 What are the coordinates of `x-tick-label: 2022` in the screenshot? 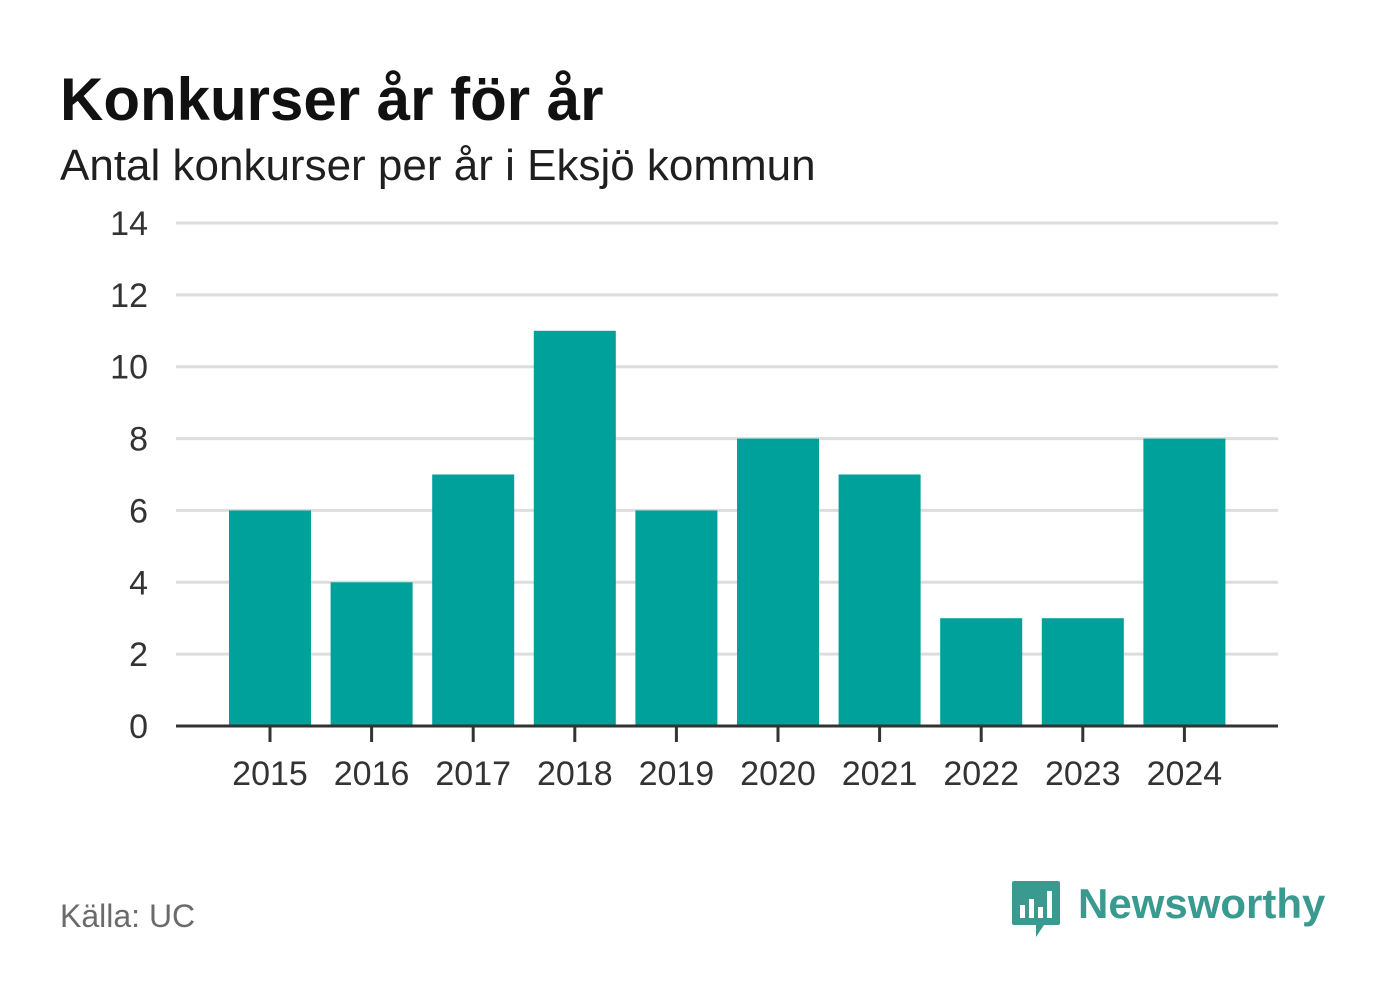 It's located at (981, 774).